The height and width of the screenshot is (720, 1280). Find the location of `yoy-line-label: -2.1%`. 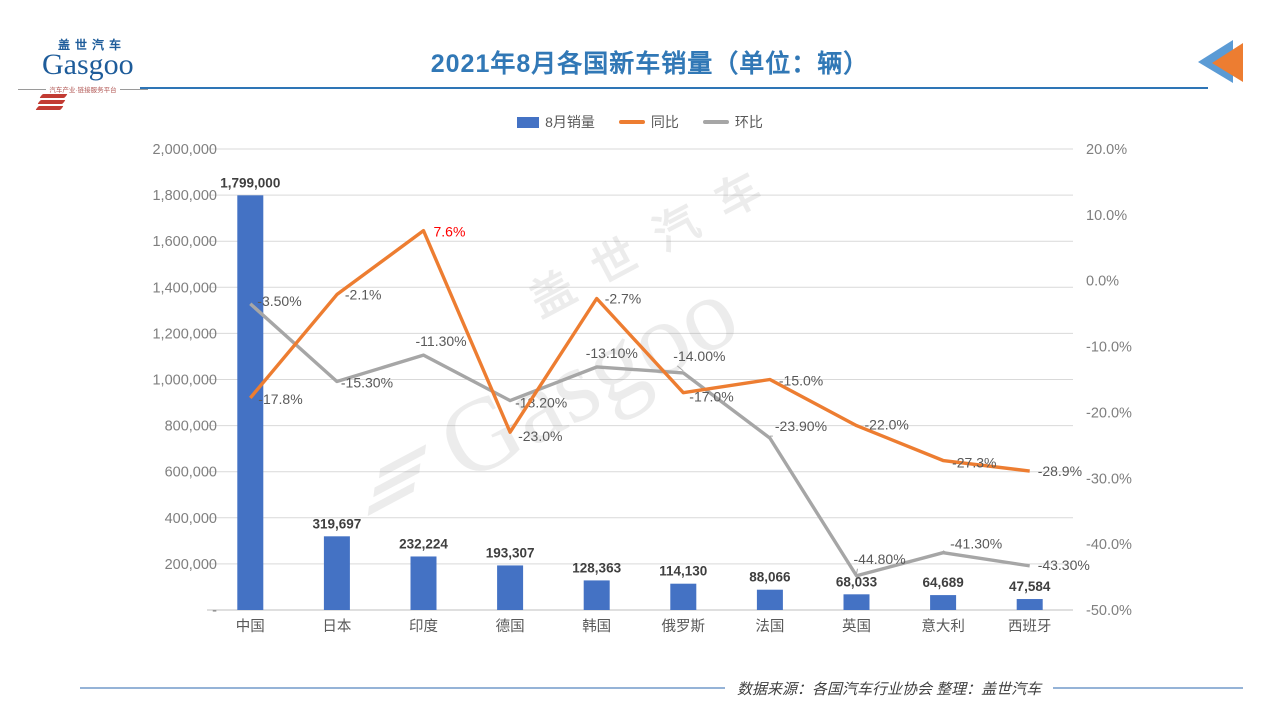

yoy-line-label: -2.1% is located at coordinates (363, 295).